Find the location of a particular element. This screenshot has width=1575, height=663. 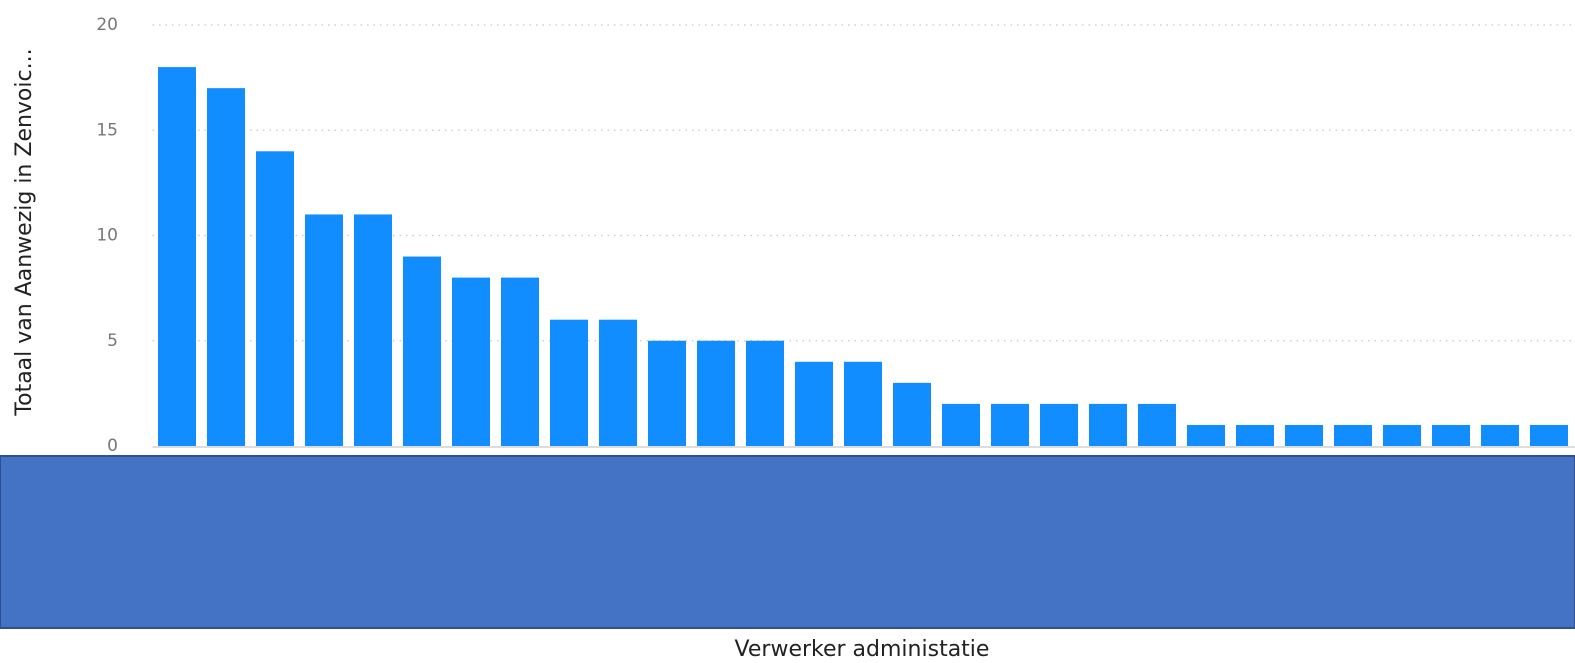

y-tick-label: 15 is located at coordinates (107, 130).